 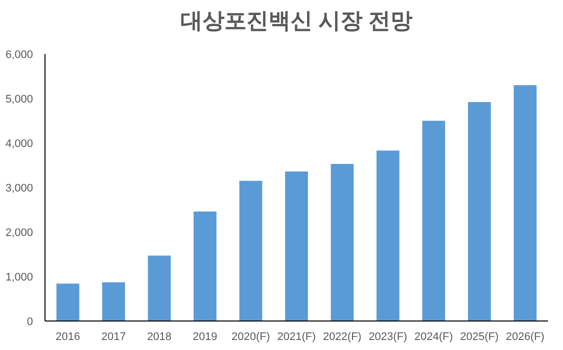 What do you see at coordinates (296, 20) in the screenshot?
I see `chart-title: 대상포진백신 시장 전망` at bounding box center [296, 20].